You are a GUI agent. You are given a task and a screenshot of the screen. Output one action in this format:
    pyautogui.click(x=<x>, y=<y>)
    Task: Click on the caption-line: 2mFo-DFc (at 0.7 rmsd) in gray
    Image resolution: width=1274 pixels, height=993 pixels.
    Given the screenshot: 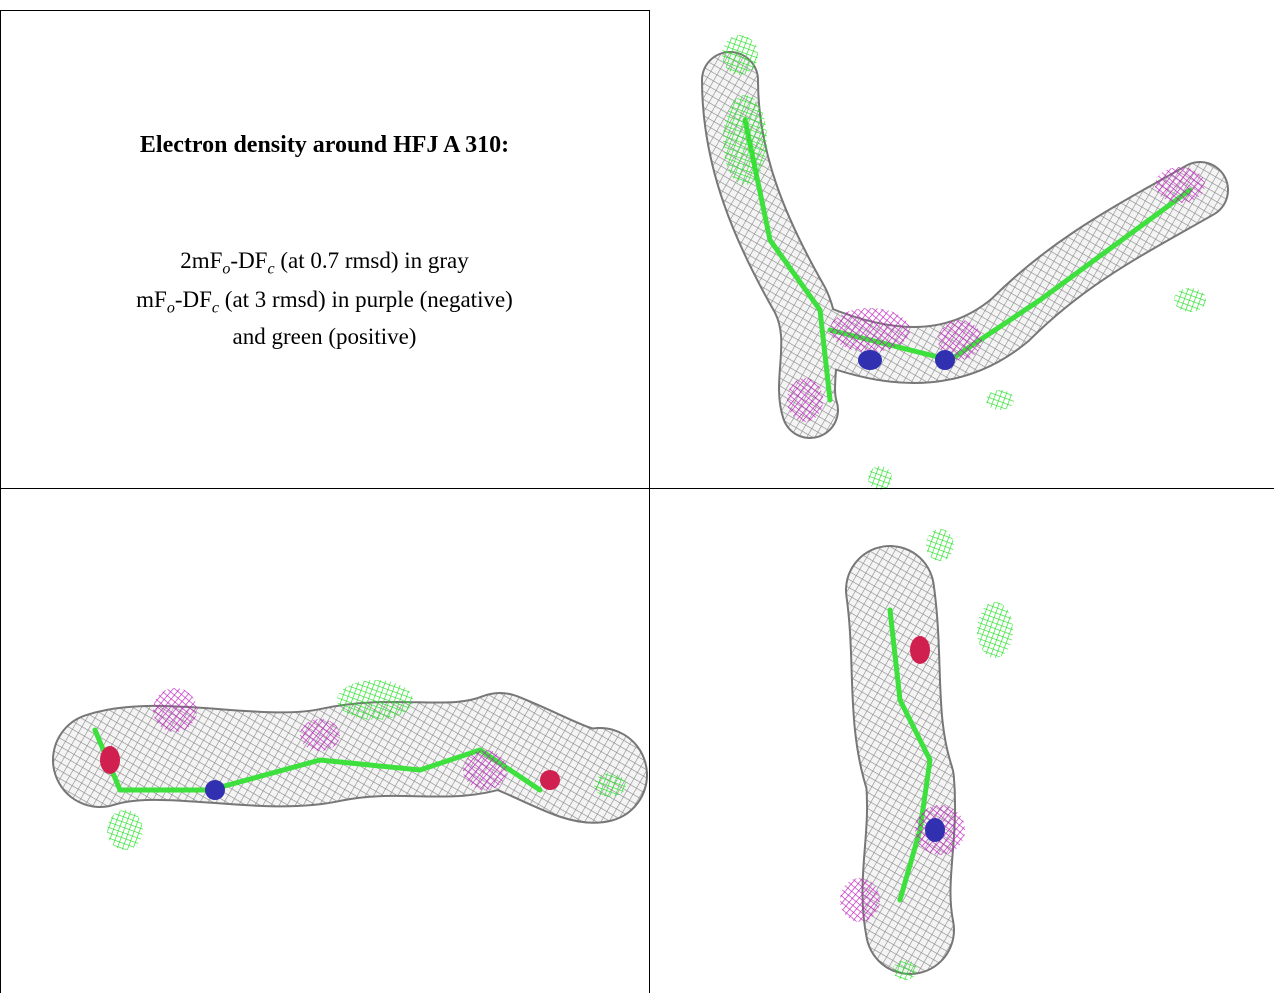 What is the action you would take?
    pyautogui.click(x=324, y=263)
    